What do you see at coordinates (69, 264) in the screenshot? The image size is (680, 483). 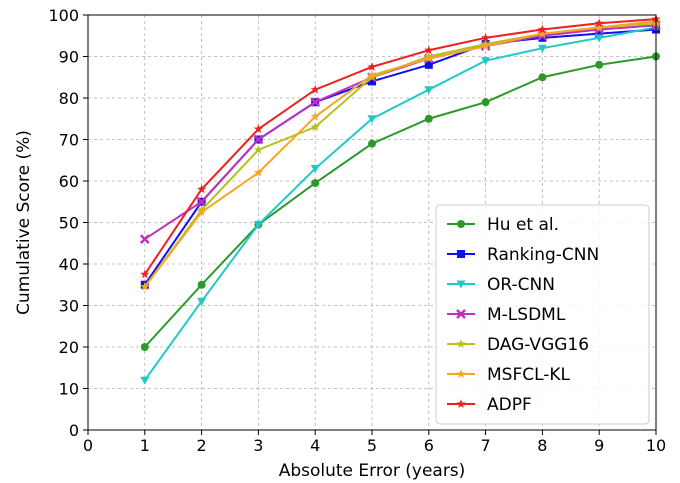 I see `y-tick-label: 40` at bounding box center [69, 264].